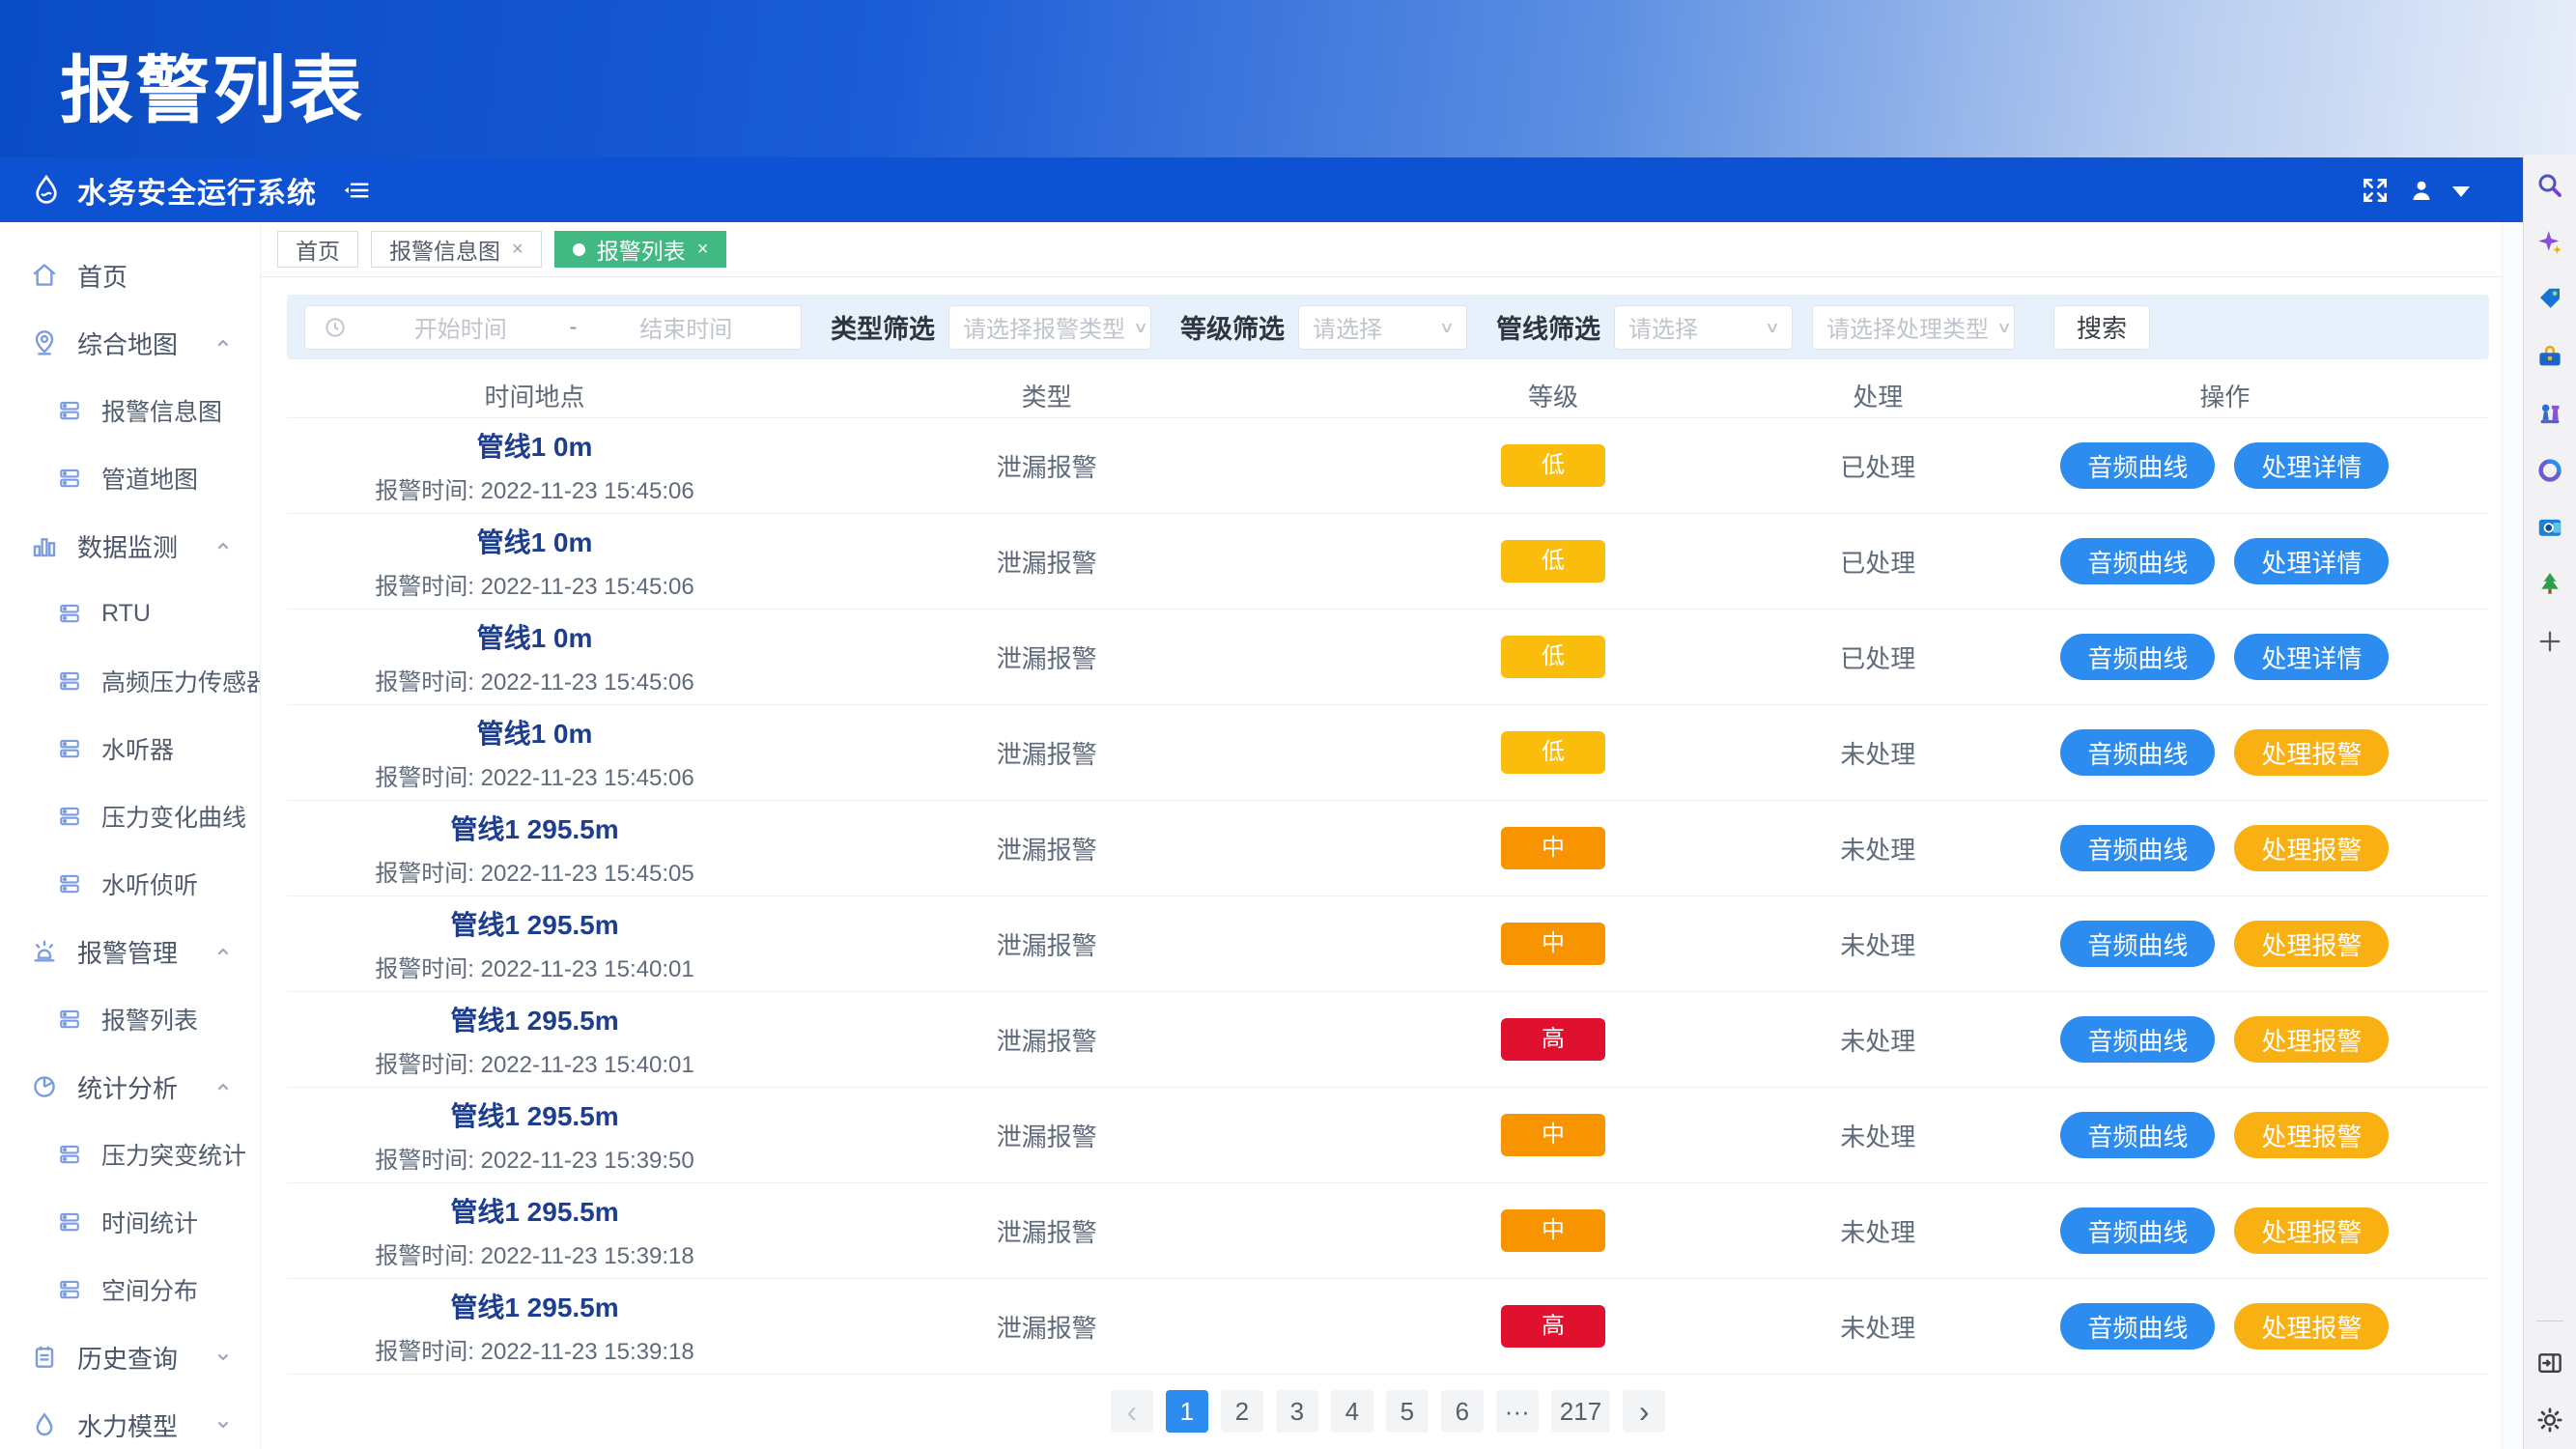 The width and height of the screenshot is (2576, 1449). I want to click on tree-icon, so click(2549, 584).